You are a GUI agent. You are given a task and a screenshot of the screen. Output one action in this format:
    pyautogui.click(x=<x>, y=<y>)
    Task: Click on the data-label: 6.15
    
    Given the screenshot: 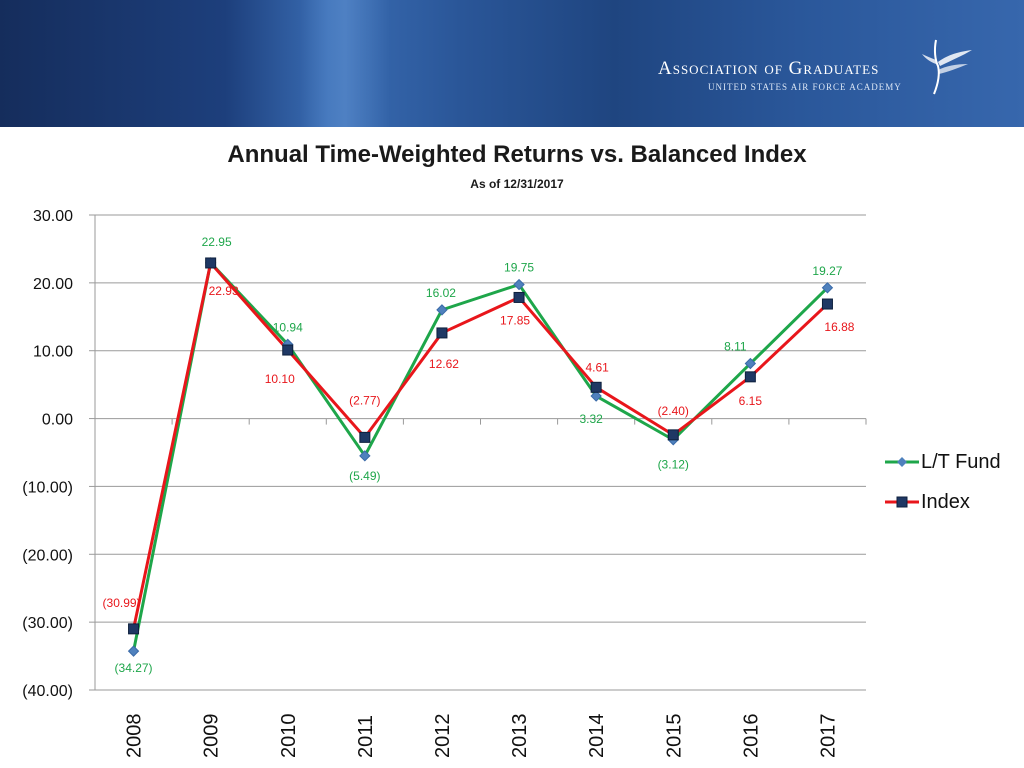 What is the action you would take?
    pyautogui.click(x=751, y=401)
    